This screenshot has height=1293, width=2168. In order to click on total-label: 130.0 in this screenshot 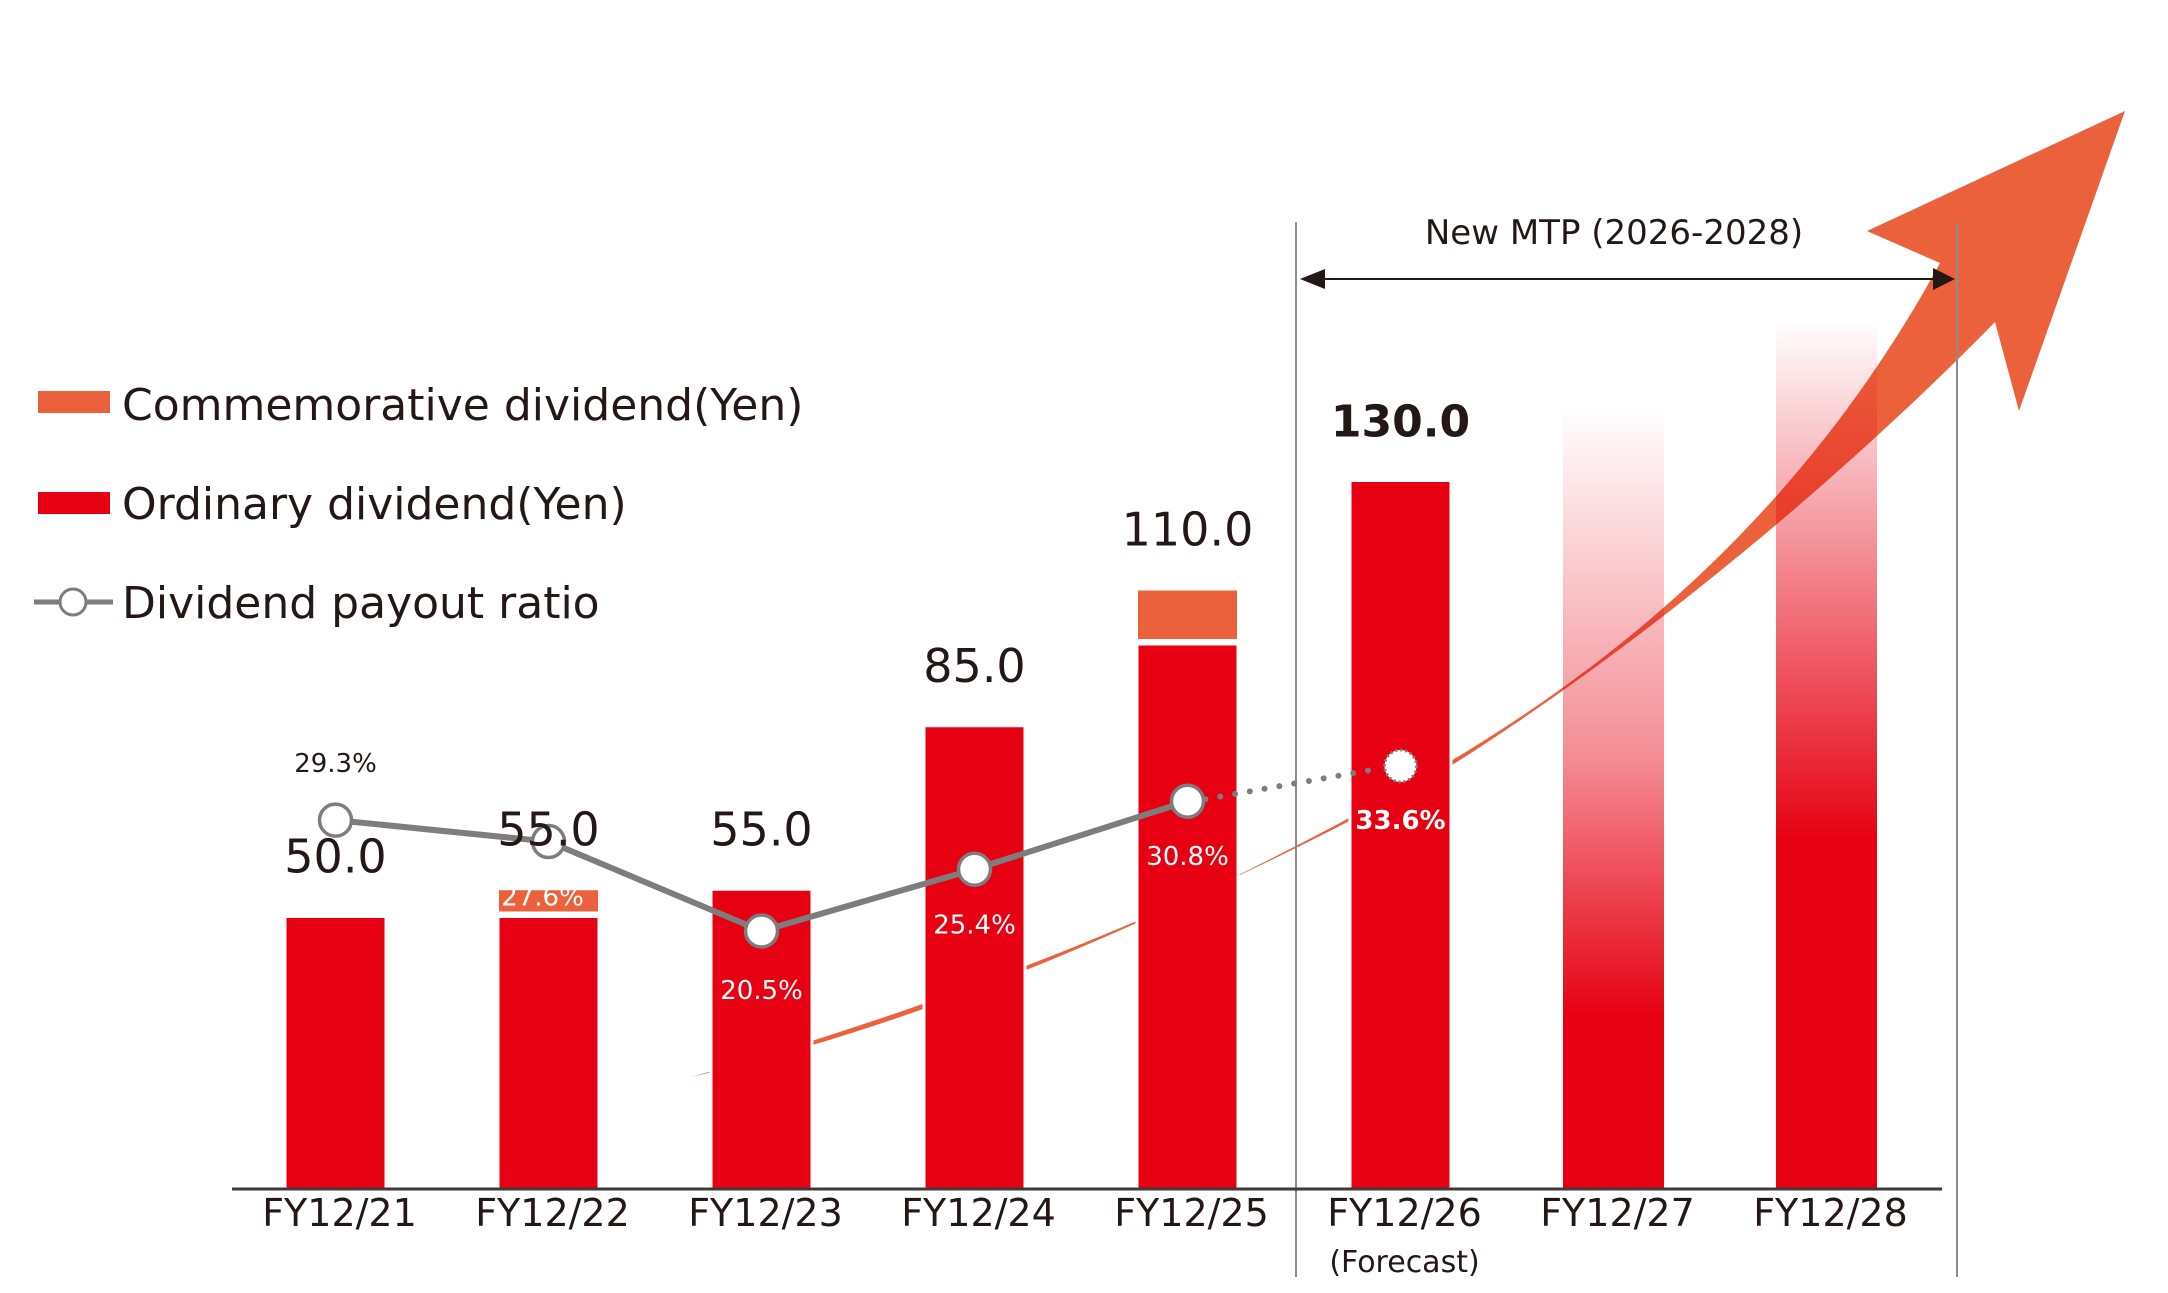, I will do `click(1400, 422)`.